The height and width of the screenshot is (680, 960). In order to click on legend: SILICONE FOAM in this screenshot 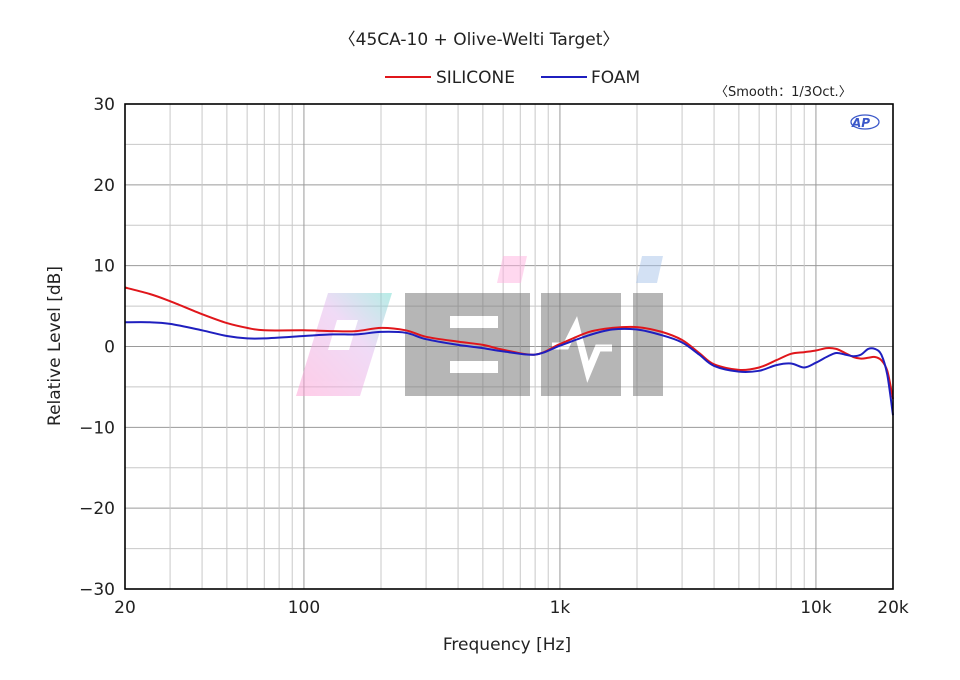, I will do `click(512, 78)`.